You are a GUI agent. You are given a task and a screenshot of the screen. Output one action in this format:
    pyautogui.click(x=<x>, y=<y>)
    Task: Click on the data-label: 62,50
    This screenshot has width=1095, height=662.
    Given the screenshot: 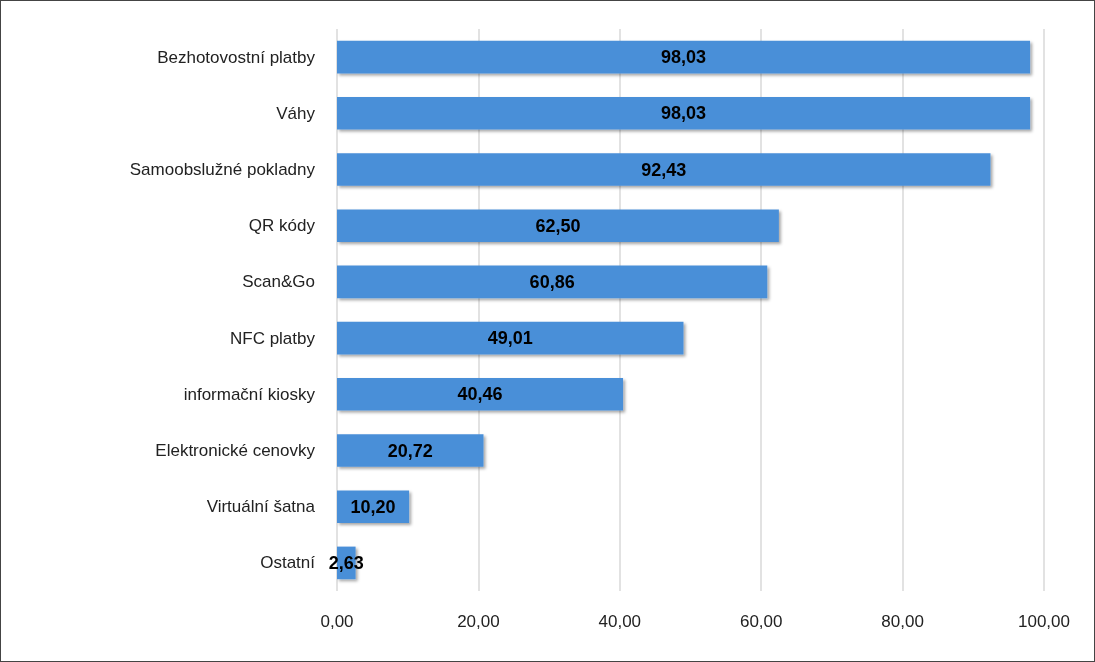 What is the action you would take?
    pyautogui.click(x=558, y=225)
    